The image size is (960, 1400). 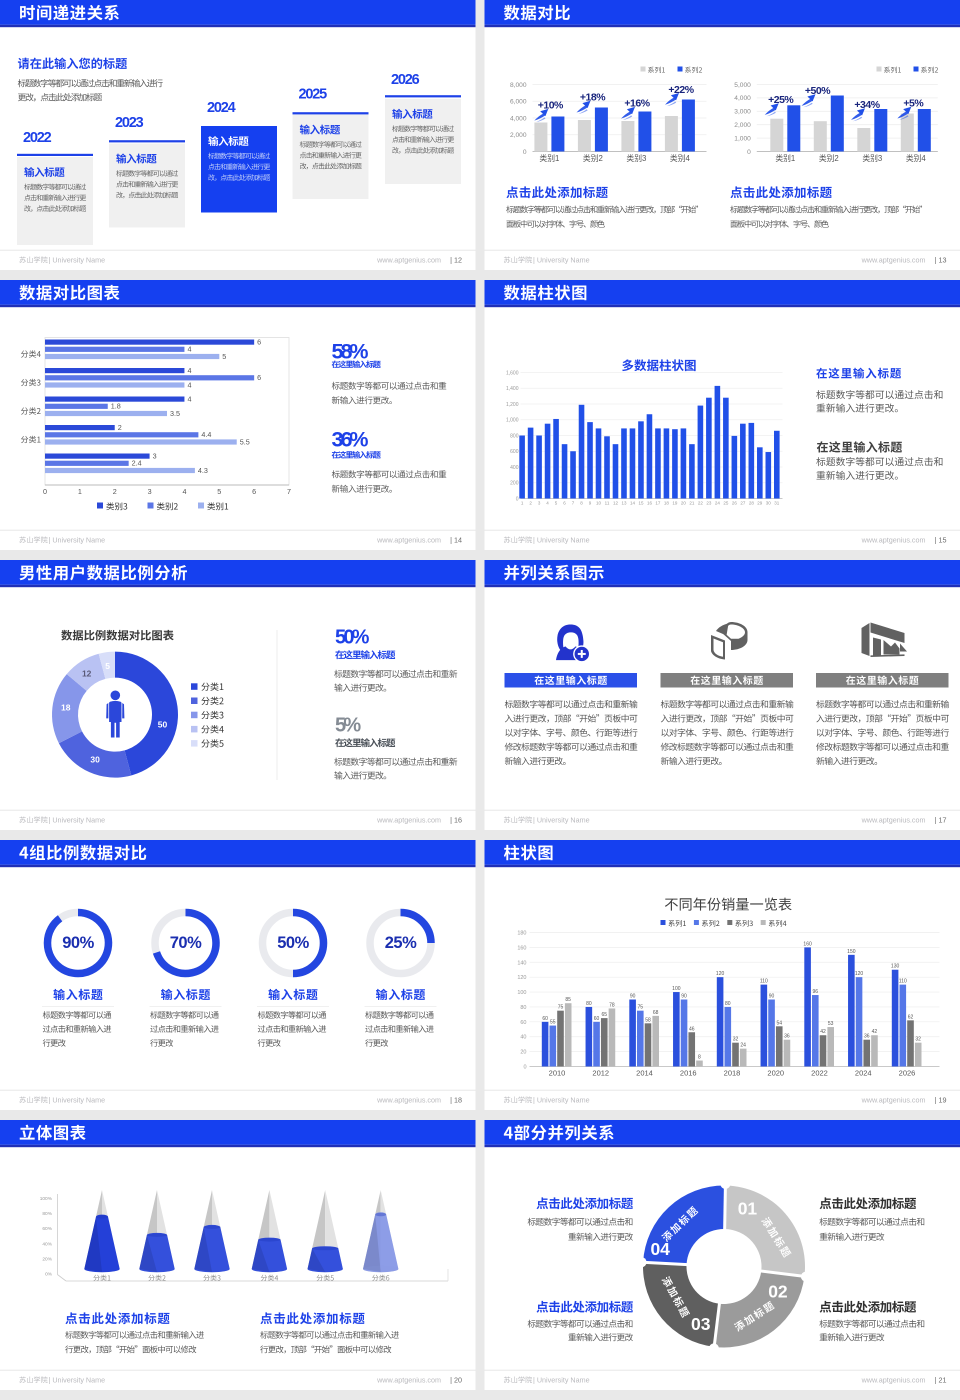 What do you see at coordinates (518, 102) in the screenshot?
I see `svg-text: 6,000` at bounding box center [518, 102].